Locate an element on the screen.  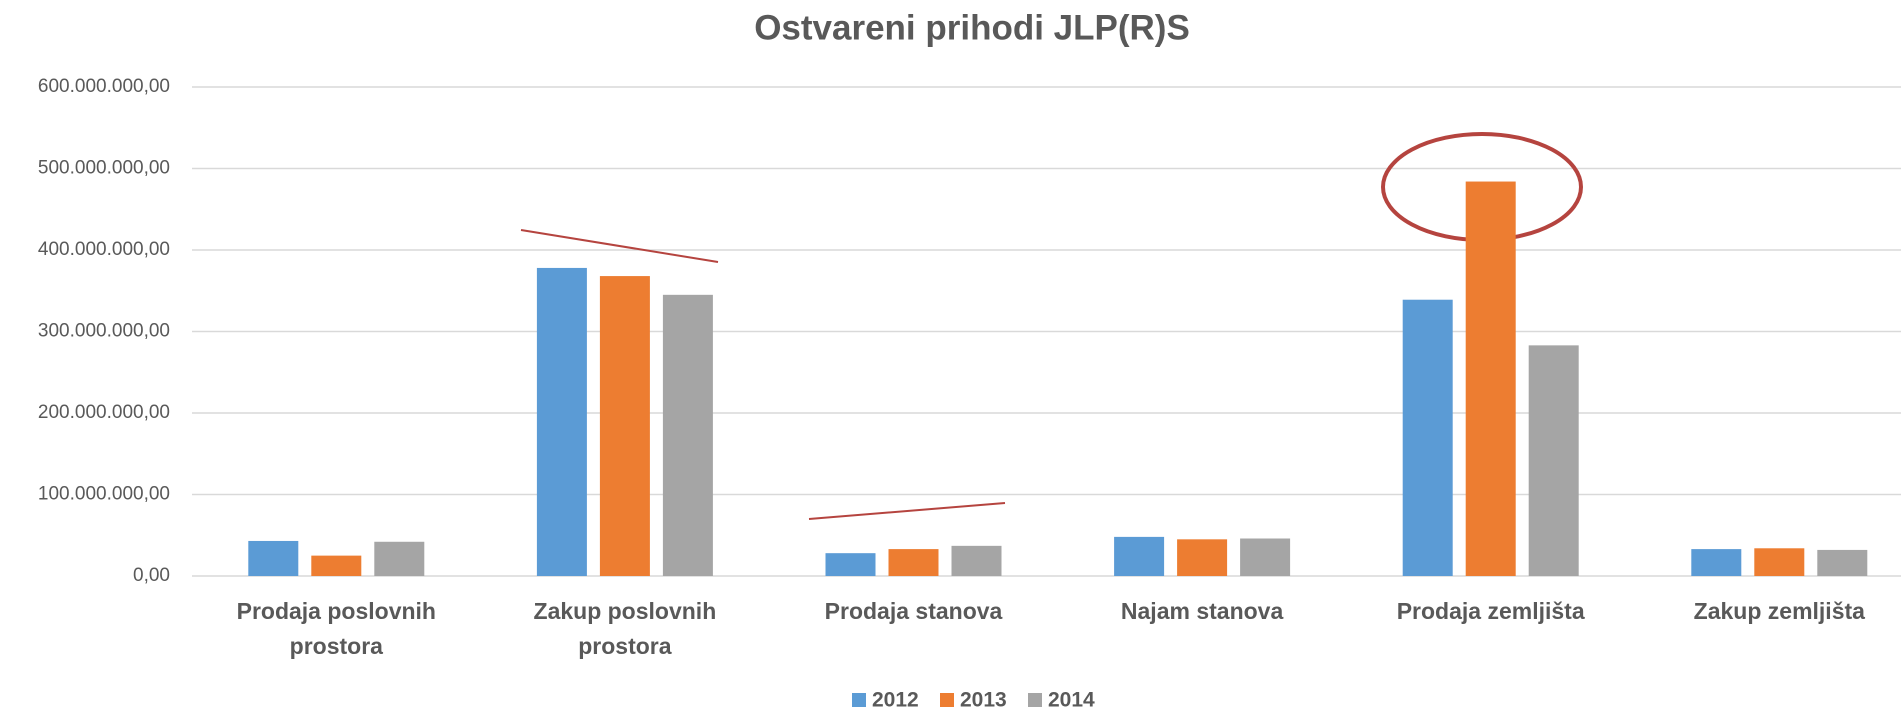
legend-label: 2012 is located at coordinates (895, 700).